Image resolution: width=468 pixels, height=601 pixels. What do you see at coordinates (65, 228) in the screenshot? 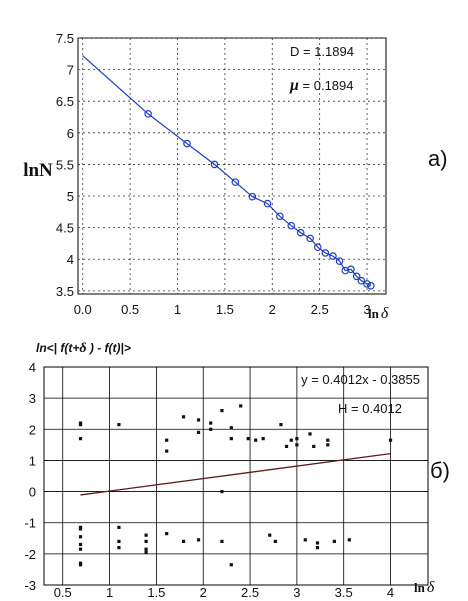
I see `top-y-tick-label: 4.5` at bounding box center [65, 228].